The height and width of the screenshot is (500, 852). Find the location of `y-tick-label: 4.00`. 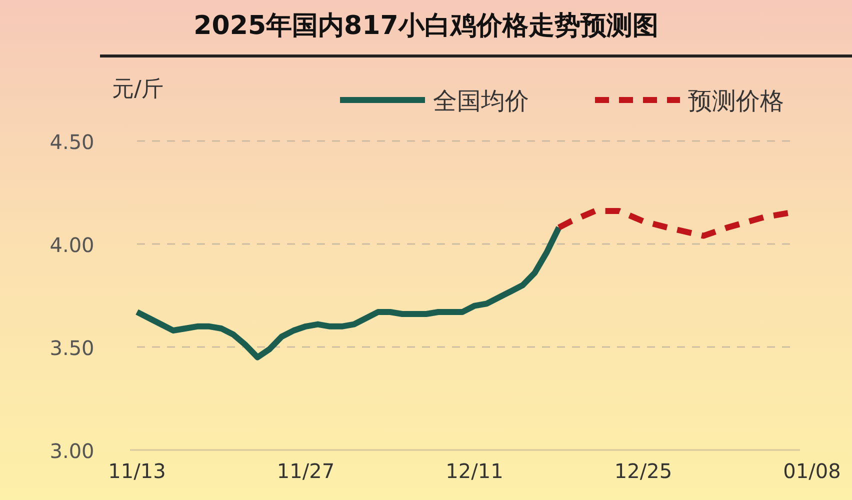

y-tick-label: 4.00 is located at coordinates (72, 245).